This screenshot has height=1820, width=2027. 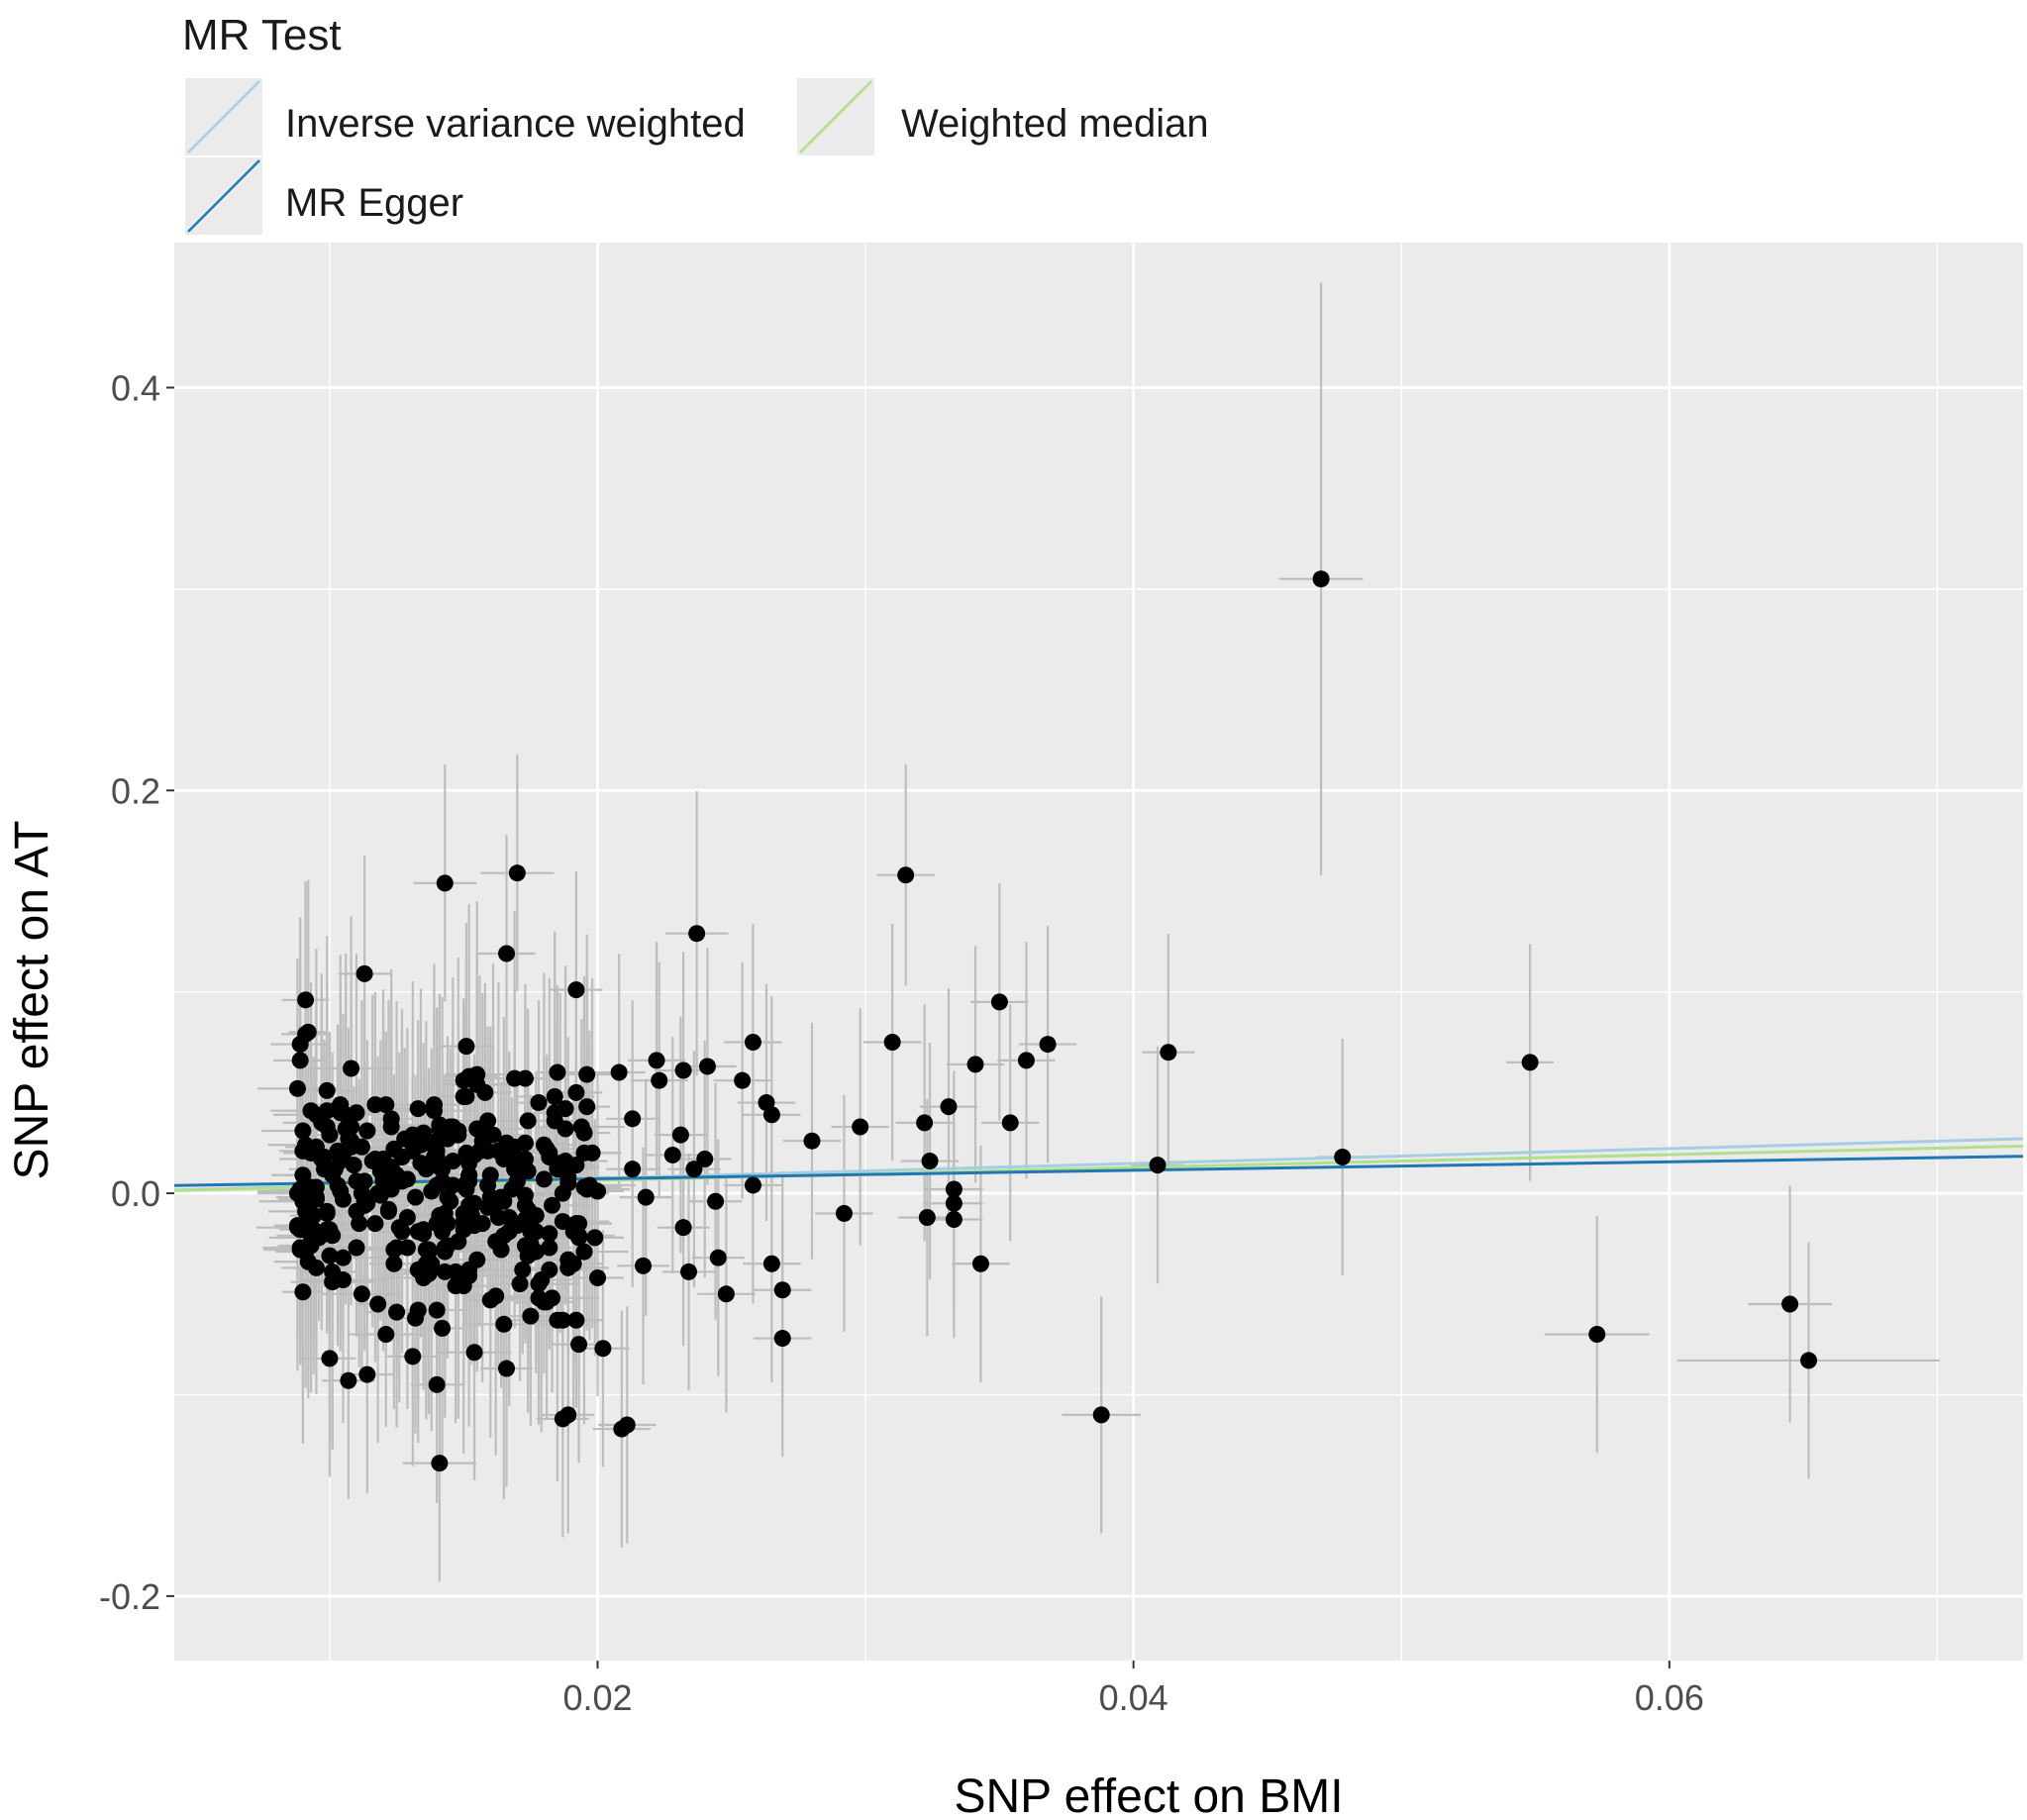 I want to click on legend-title: MR Test, so click(x=262, y=35).